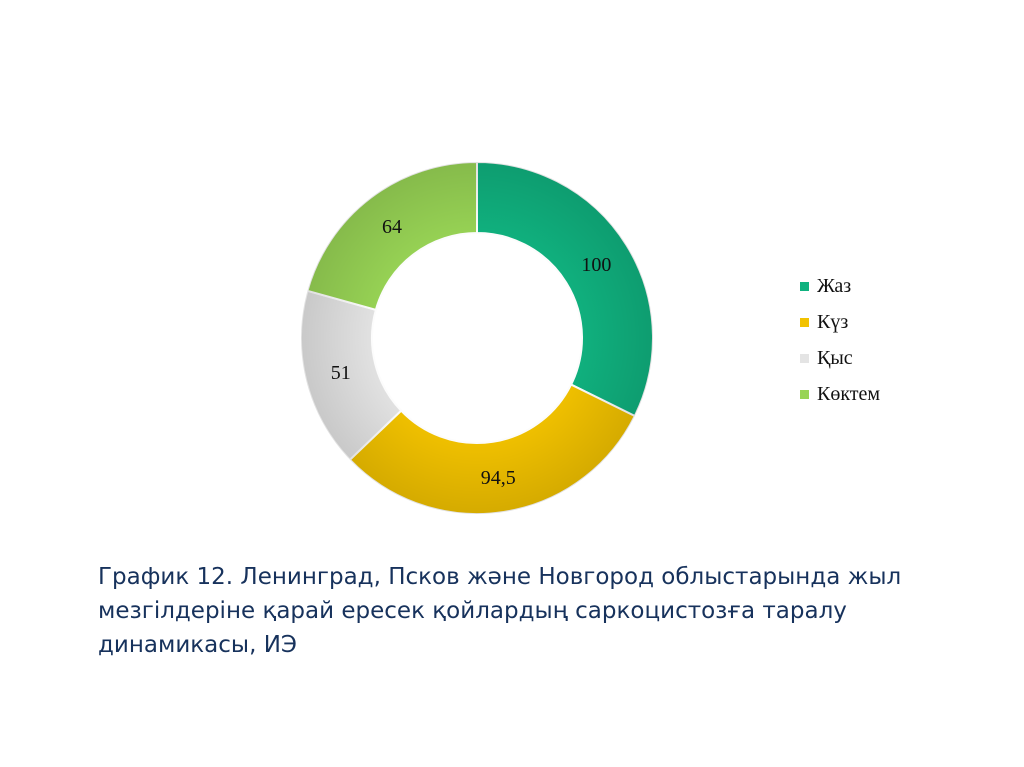  Describe the element at coordinates (834, 285) in the screenshot. I see `legend-label-summer: Жаз` at that location.